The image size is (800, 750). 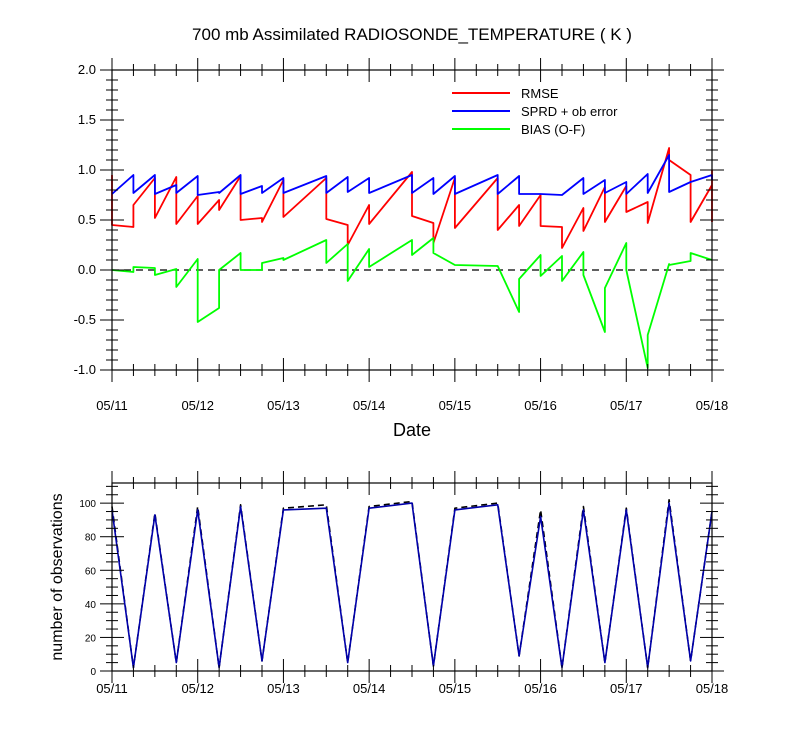 What do you see at coordinates (87, 69) in the screenshot?
I see `y-tick-label: 2.0` at bounding box center [87, 69].